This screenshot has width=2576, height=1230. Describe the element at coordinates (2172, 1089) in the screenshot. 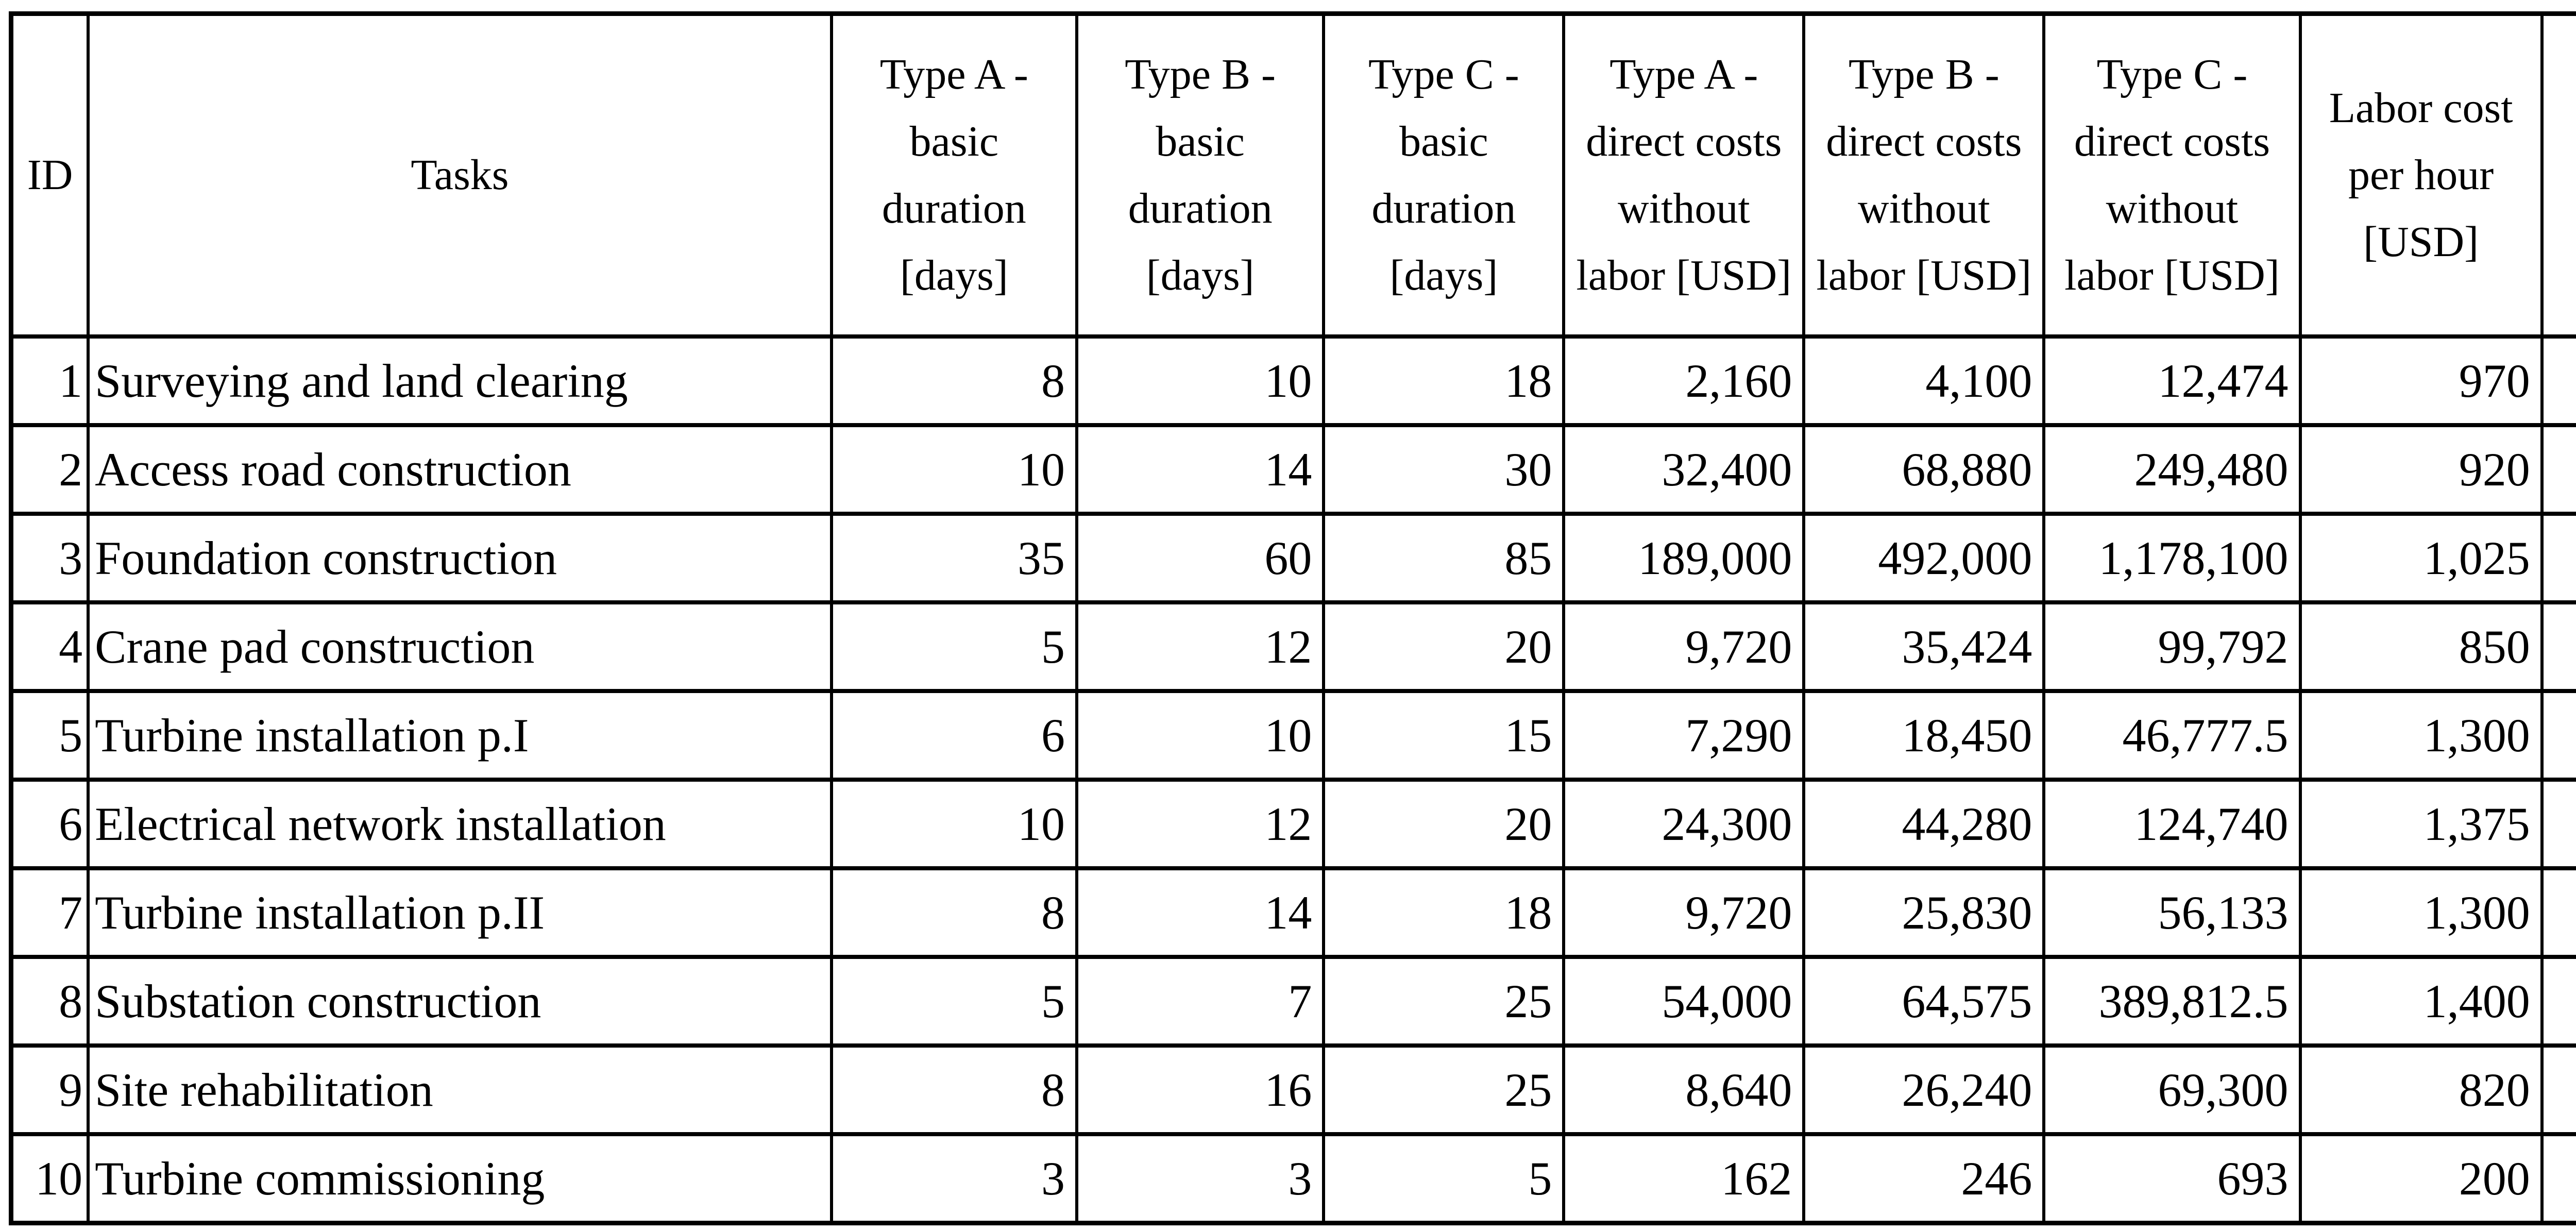

I see `value-cell: 69,300` at that location.